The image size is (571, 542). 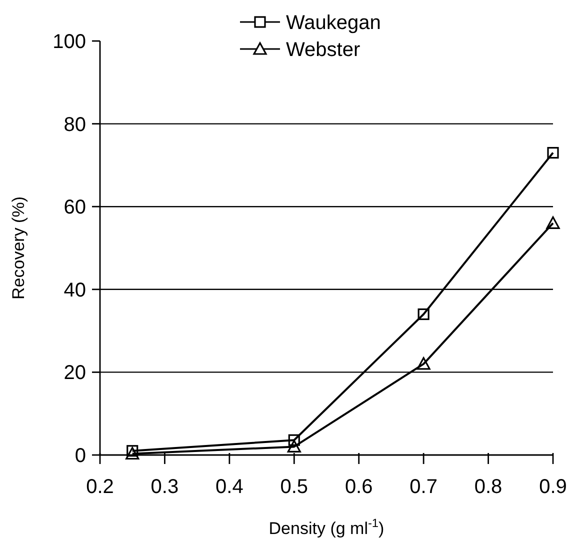 What do you see at coordinates (75, 373) in the screenshot?
I see `y-tick-label: 20` at bounding box center [75, 373].